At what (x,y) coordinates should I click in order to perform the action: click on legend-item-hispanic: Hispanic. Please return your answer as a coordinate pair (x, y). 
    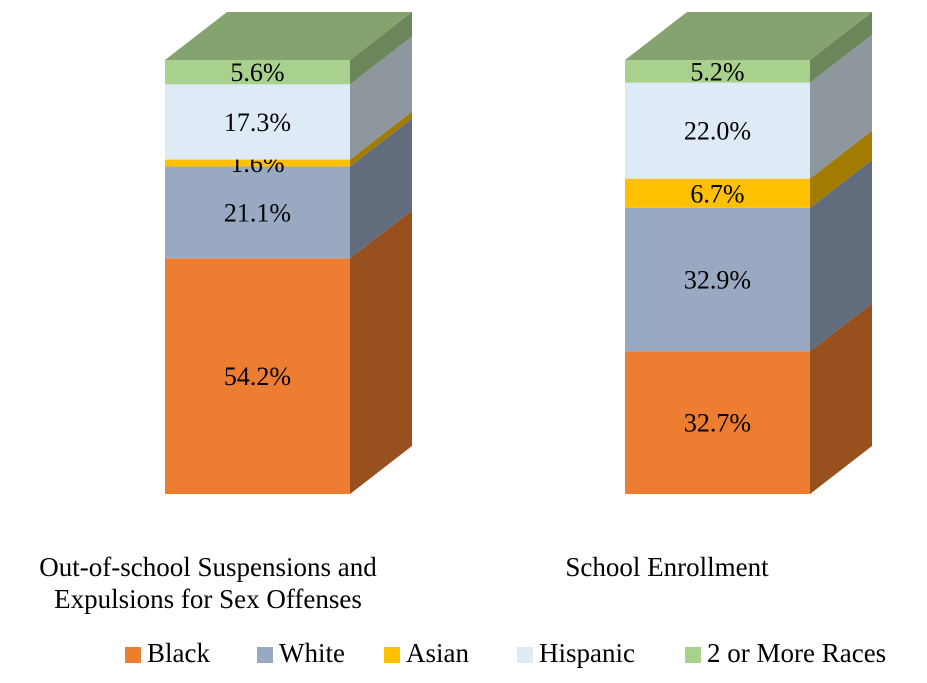
    Looking at the image, I should click on (576, 653).